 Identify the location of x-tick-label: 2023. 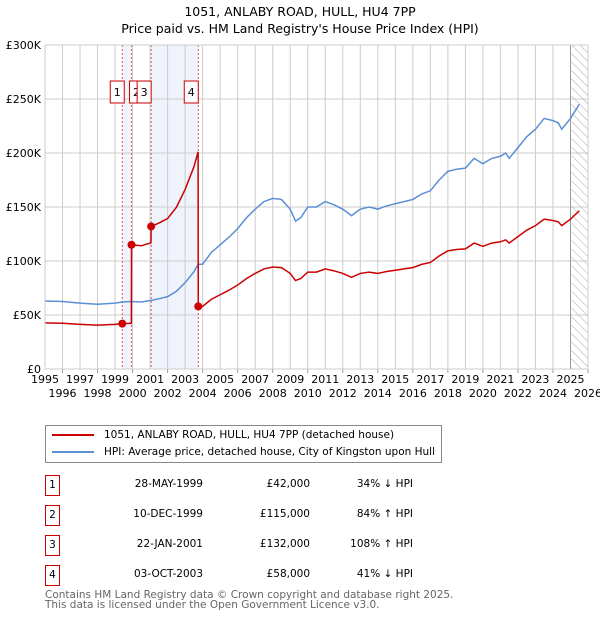
(535, 379).